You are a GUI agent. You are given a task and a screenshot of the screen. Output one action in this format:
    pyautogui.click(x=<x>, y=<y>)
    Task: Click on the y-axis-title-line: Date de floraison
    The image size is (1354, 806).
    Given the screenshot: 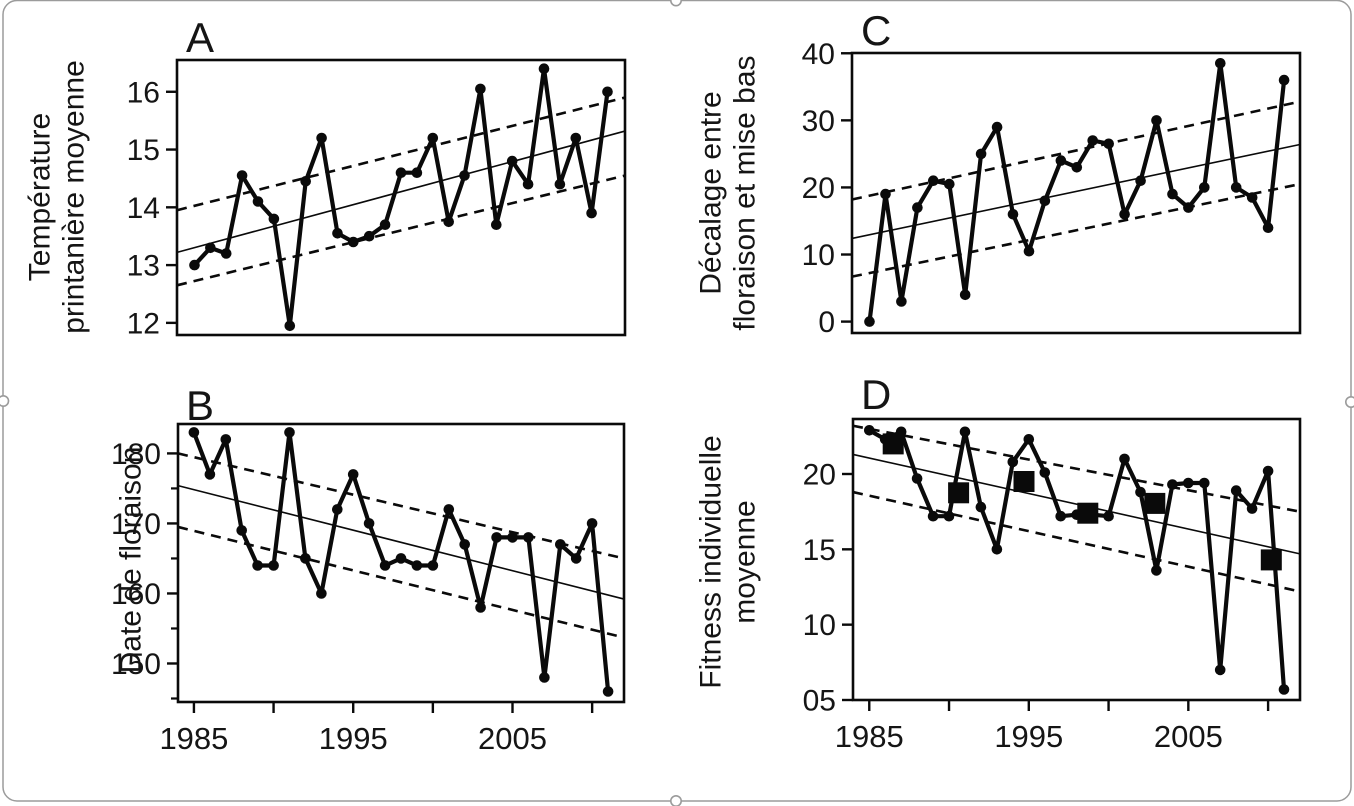 What is the action you would take?
    pyautogui.click(x=131, y=560)
    